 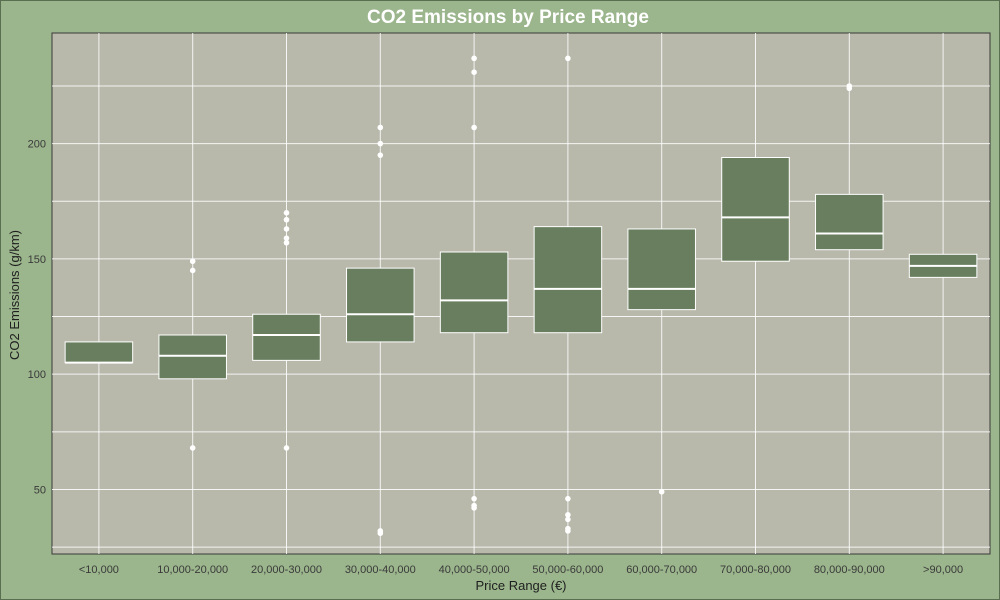 What do you see at coordinates (192, 570) in the screenshot?
I see `x-tick-label: 10,000-20,000` at bounding box center [192, 570].